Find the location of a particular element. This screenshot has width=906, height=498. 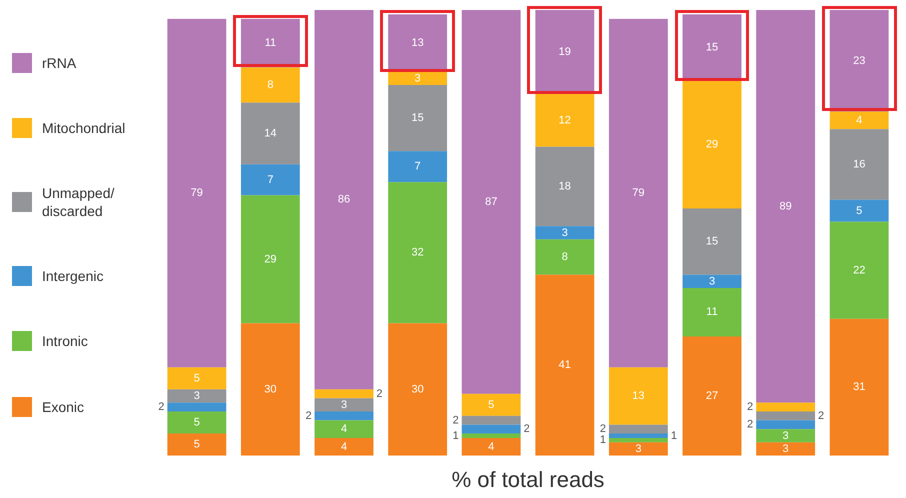

legend-label: Intronic is located at coordinates (65, 341).